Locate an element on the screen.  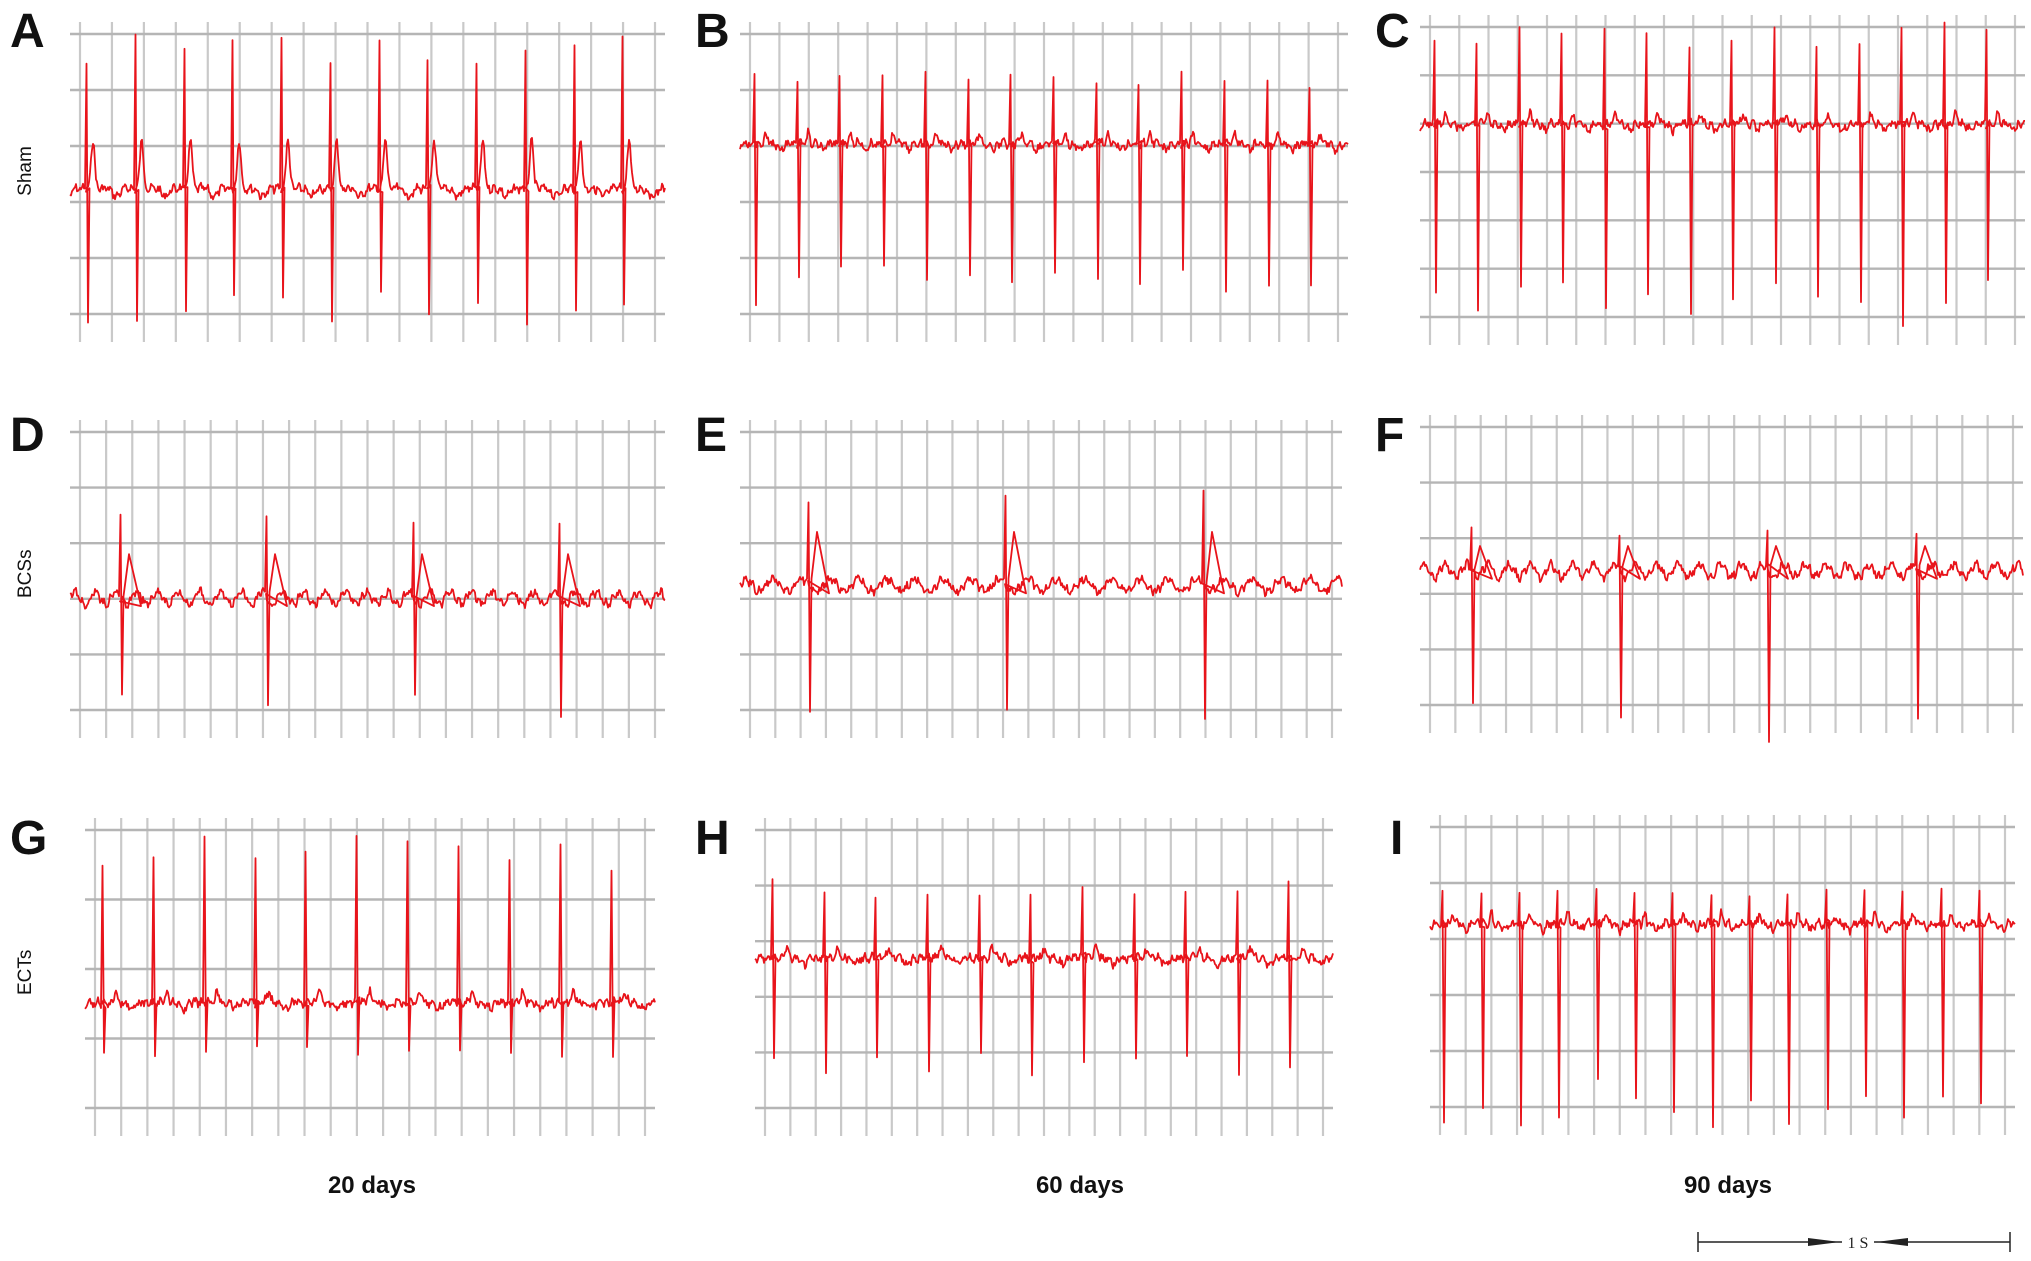
row-label-ects: ECTs is located at coordinates (25, 972).